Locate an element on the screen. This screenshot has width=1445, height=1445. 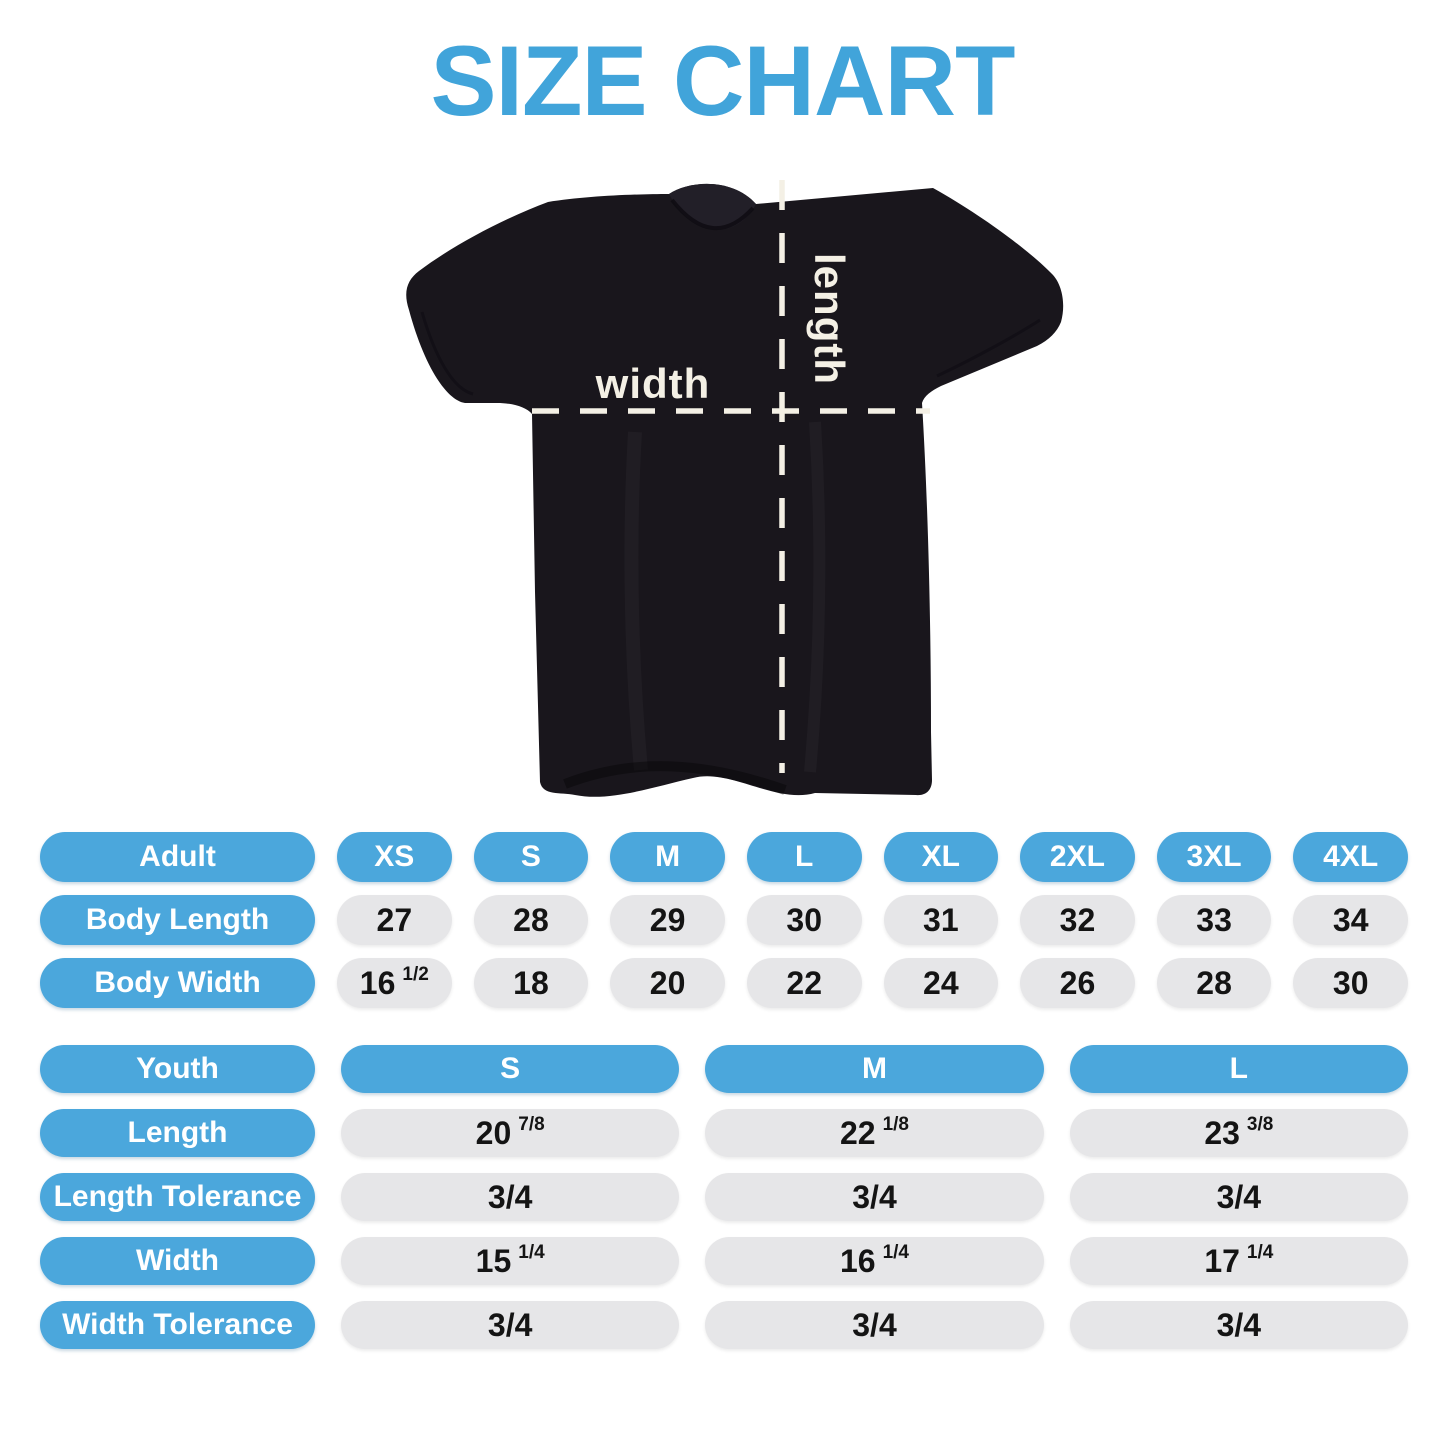
hem-fold-shadow is located at coordinates (675, 778).